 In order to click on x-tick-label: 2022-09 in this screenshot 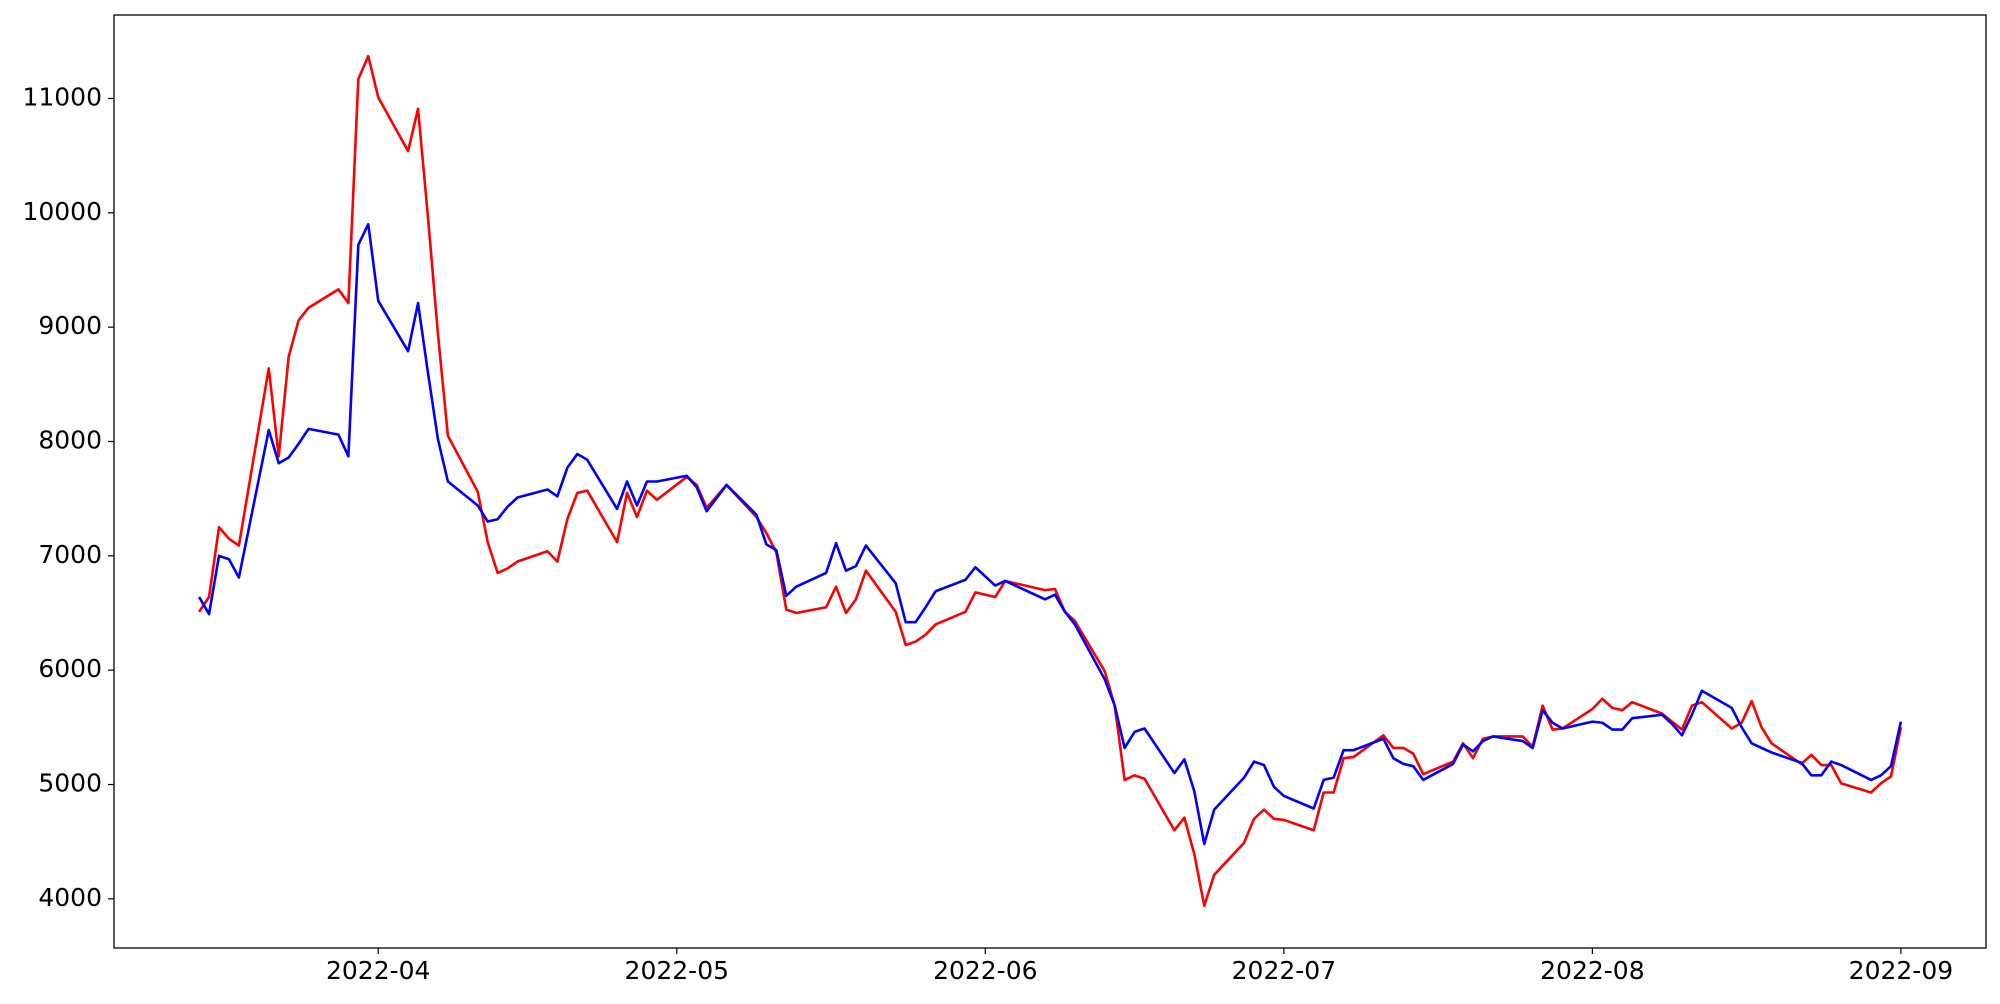, I will do `click(1901, 970)`.